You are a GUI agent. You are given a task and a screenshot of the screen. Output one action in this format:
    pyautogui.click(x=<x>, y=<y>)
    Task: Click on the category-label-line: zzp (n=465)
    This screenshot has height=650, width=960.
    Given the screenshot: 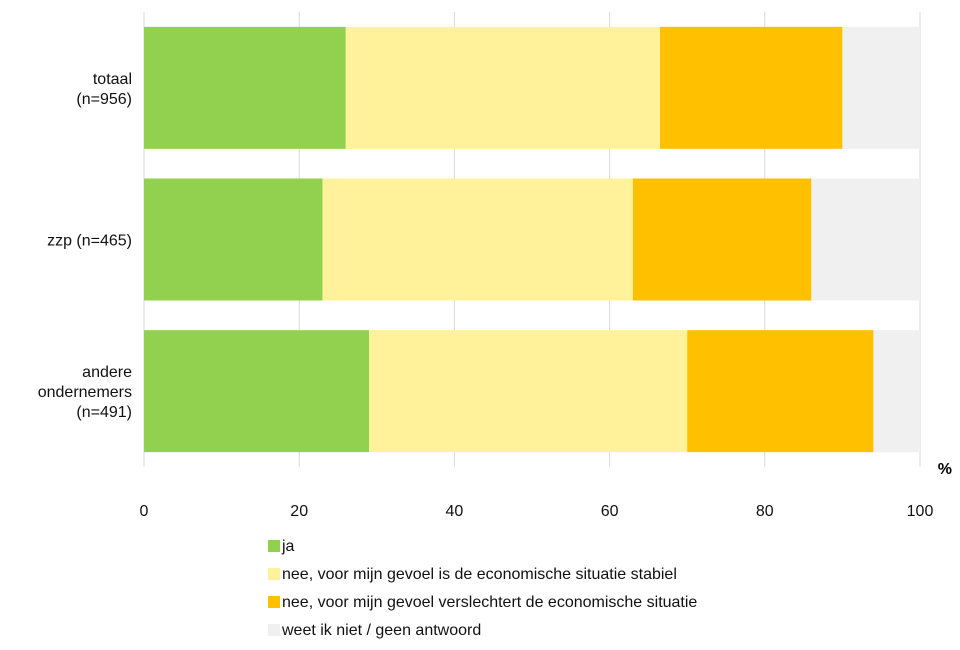 What is the action you would take?
    pyautogui.click(x=89, y=241)
    